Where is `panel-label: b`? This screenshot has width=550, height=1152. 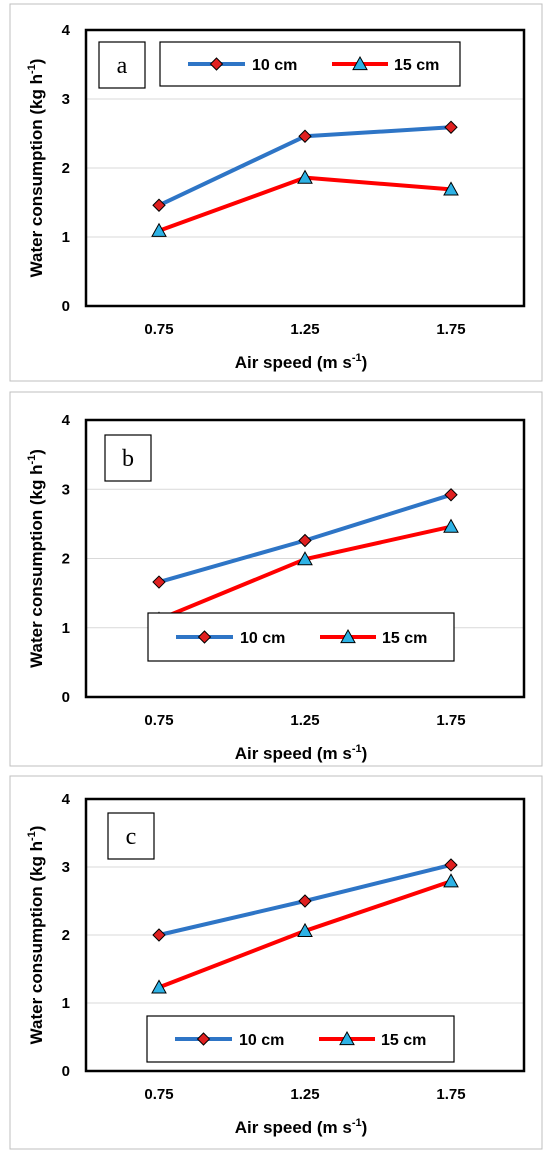 panel-label: b is located at coordinates (128, 459).